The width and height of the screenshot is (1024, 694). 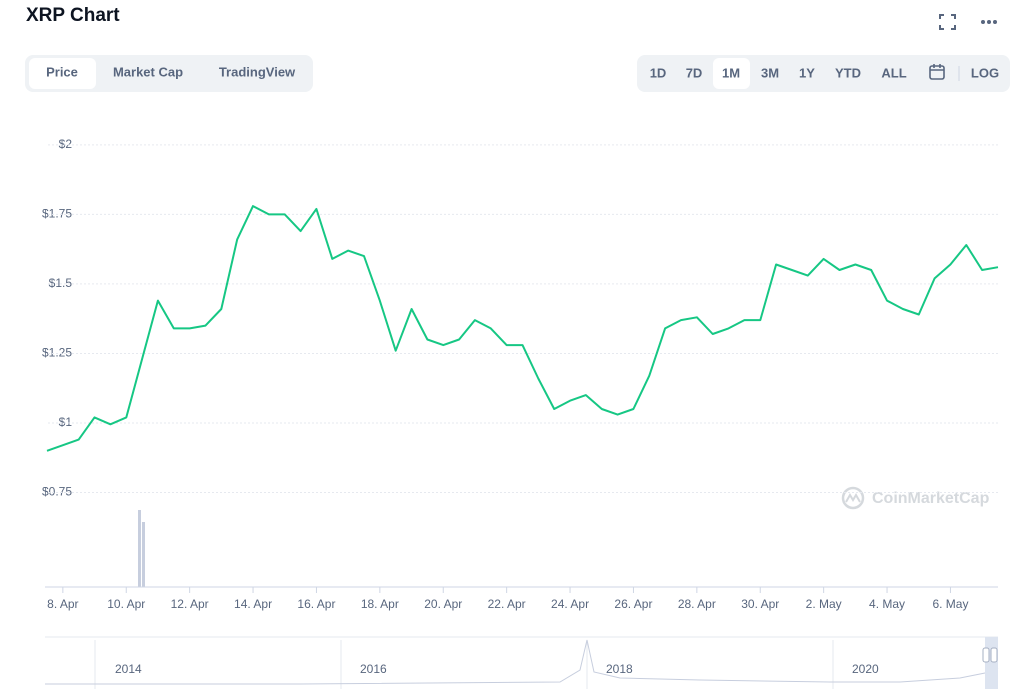 I want to click on navigator-label: 2014, so click(x=128, y=669).